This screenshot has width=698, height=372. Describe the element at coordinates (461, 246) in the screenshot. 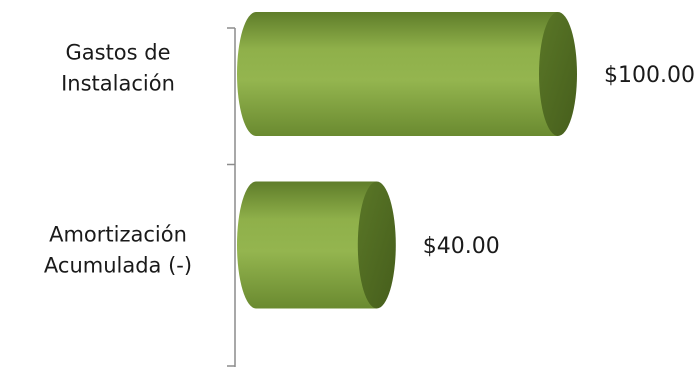

I see `data-label: $40.00` at that location.